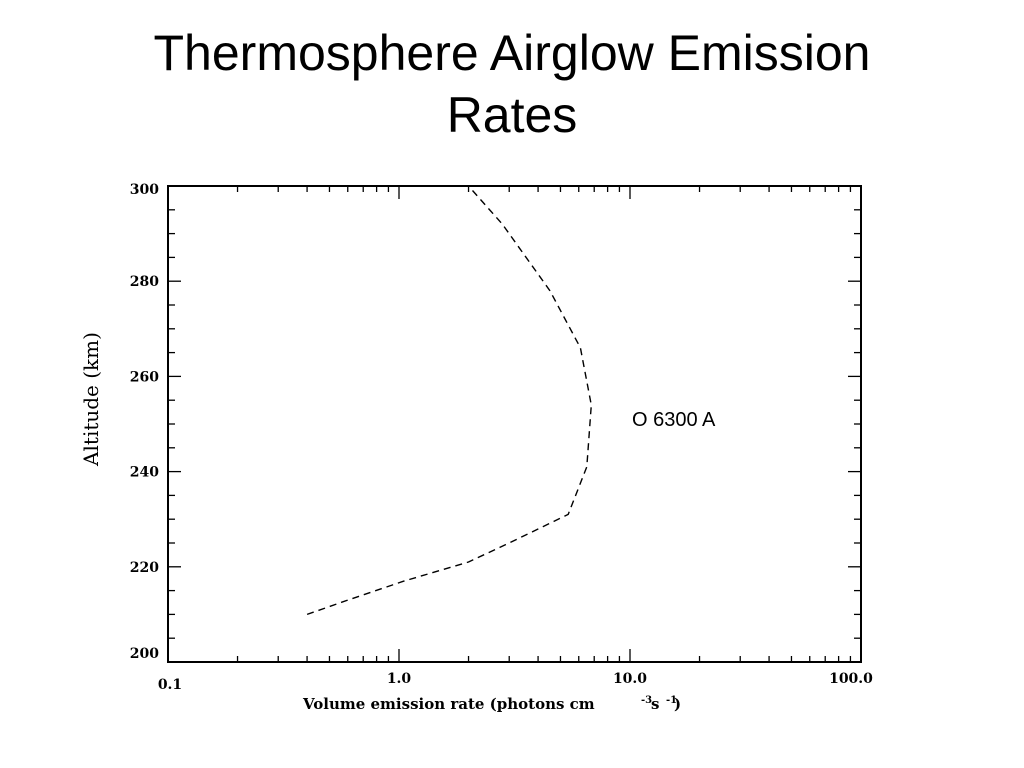 This screenshot has height=768, width=1024. What do you see at coordinates (144, 282) in the screenshot?
I see `y-tick-label: 280` at bounding box center [144, 282].